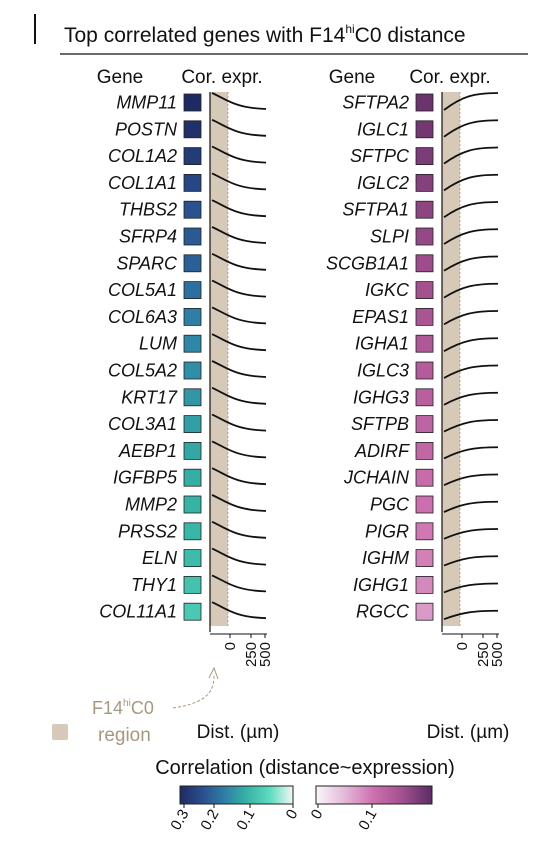  What do you see at coordinates (317, 815) in the screenshot?
I see `colorbar-tick-label: 0` at bounding box center [317, 815].